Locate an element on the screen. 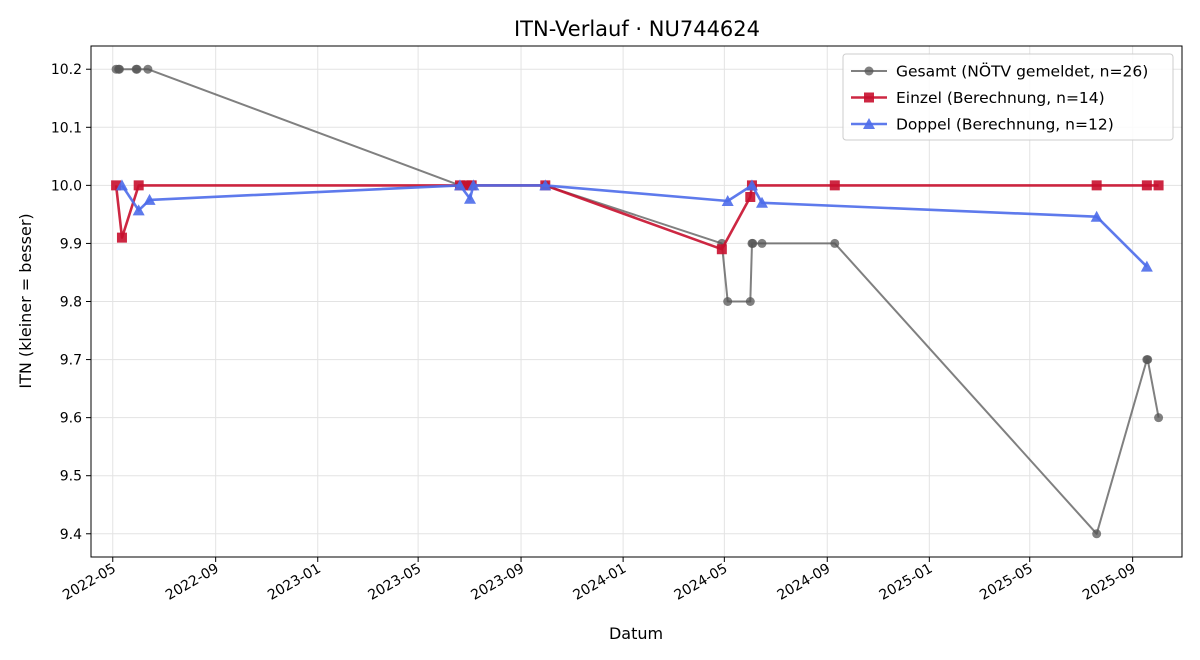 The height and width of the screenshot is (660, 1200). legend-box is located at coordinates (1008, 97).